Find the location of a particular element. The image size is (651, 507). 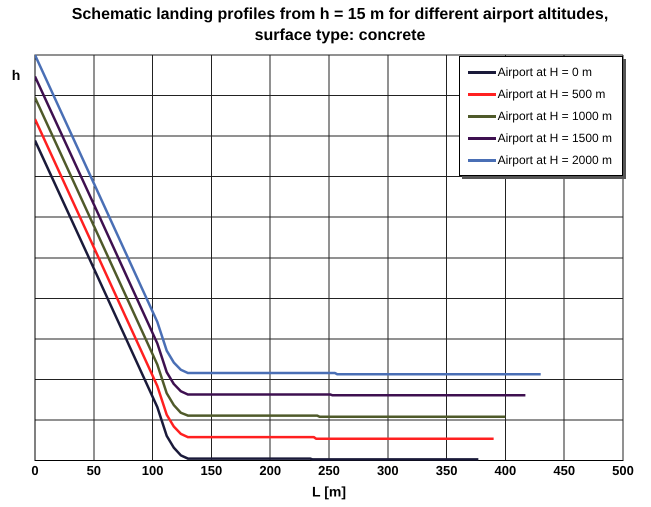

legend-label: Airport at H = 1000 m is located at coordinates (555, 116).